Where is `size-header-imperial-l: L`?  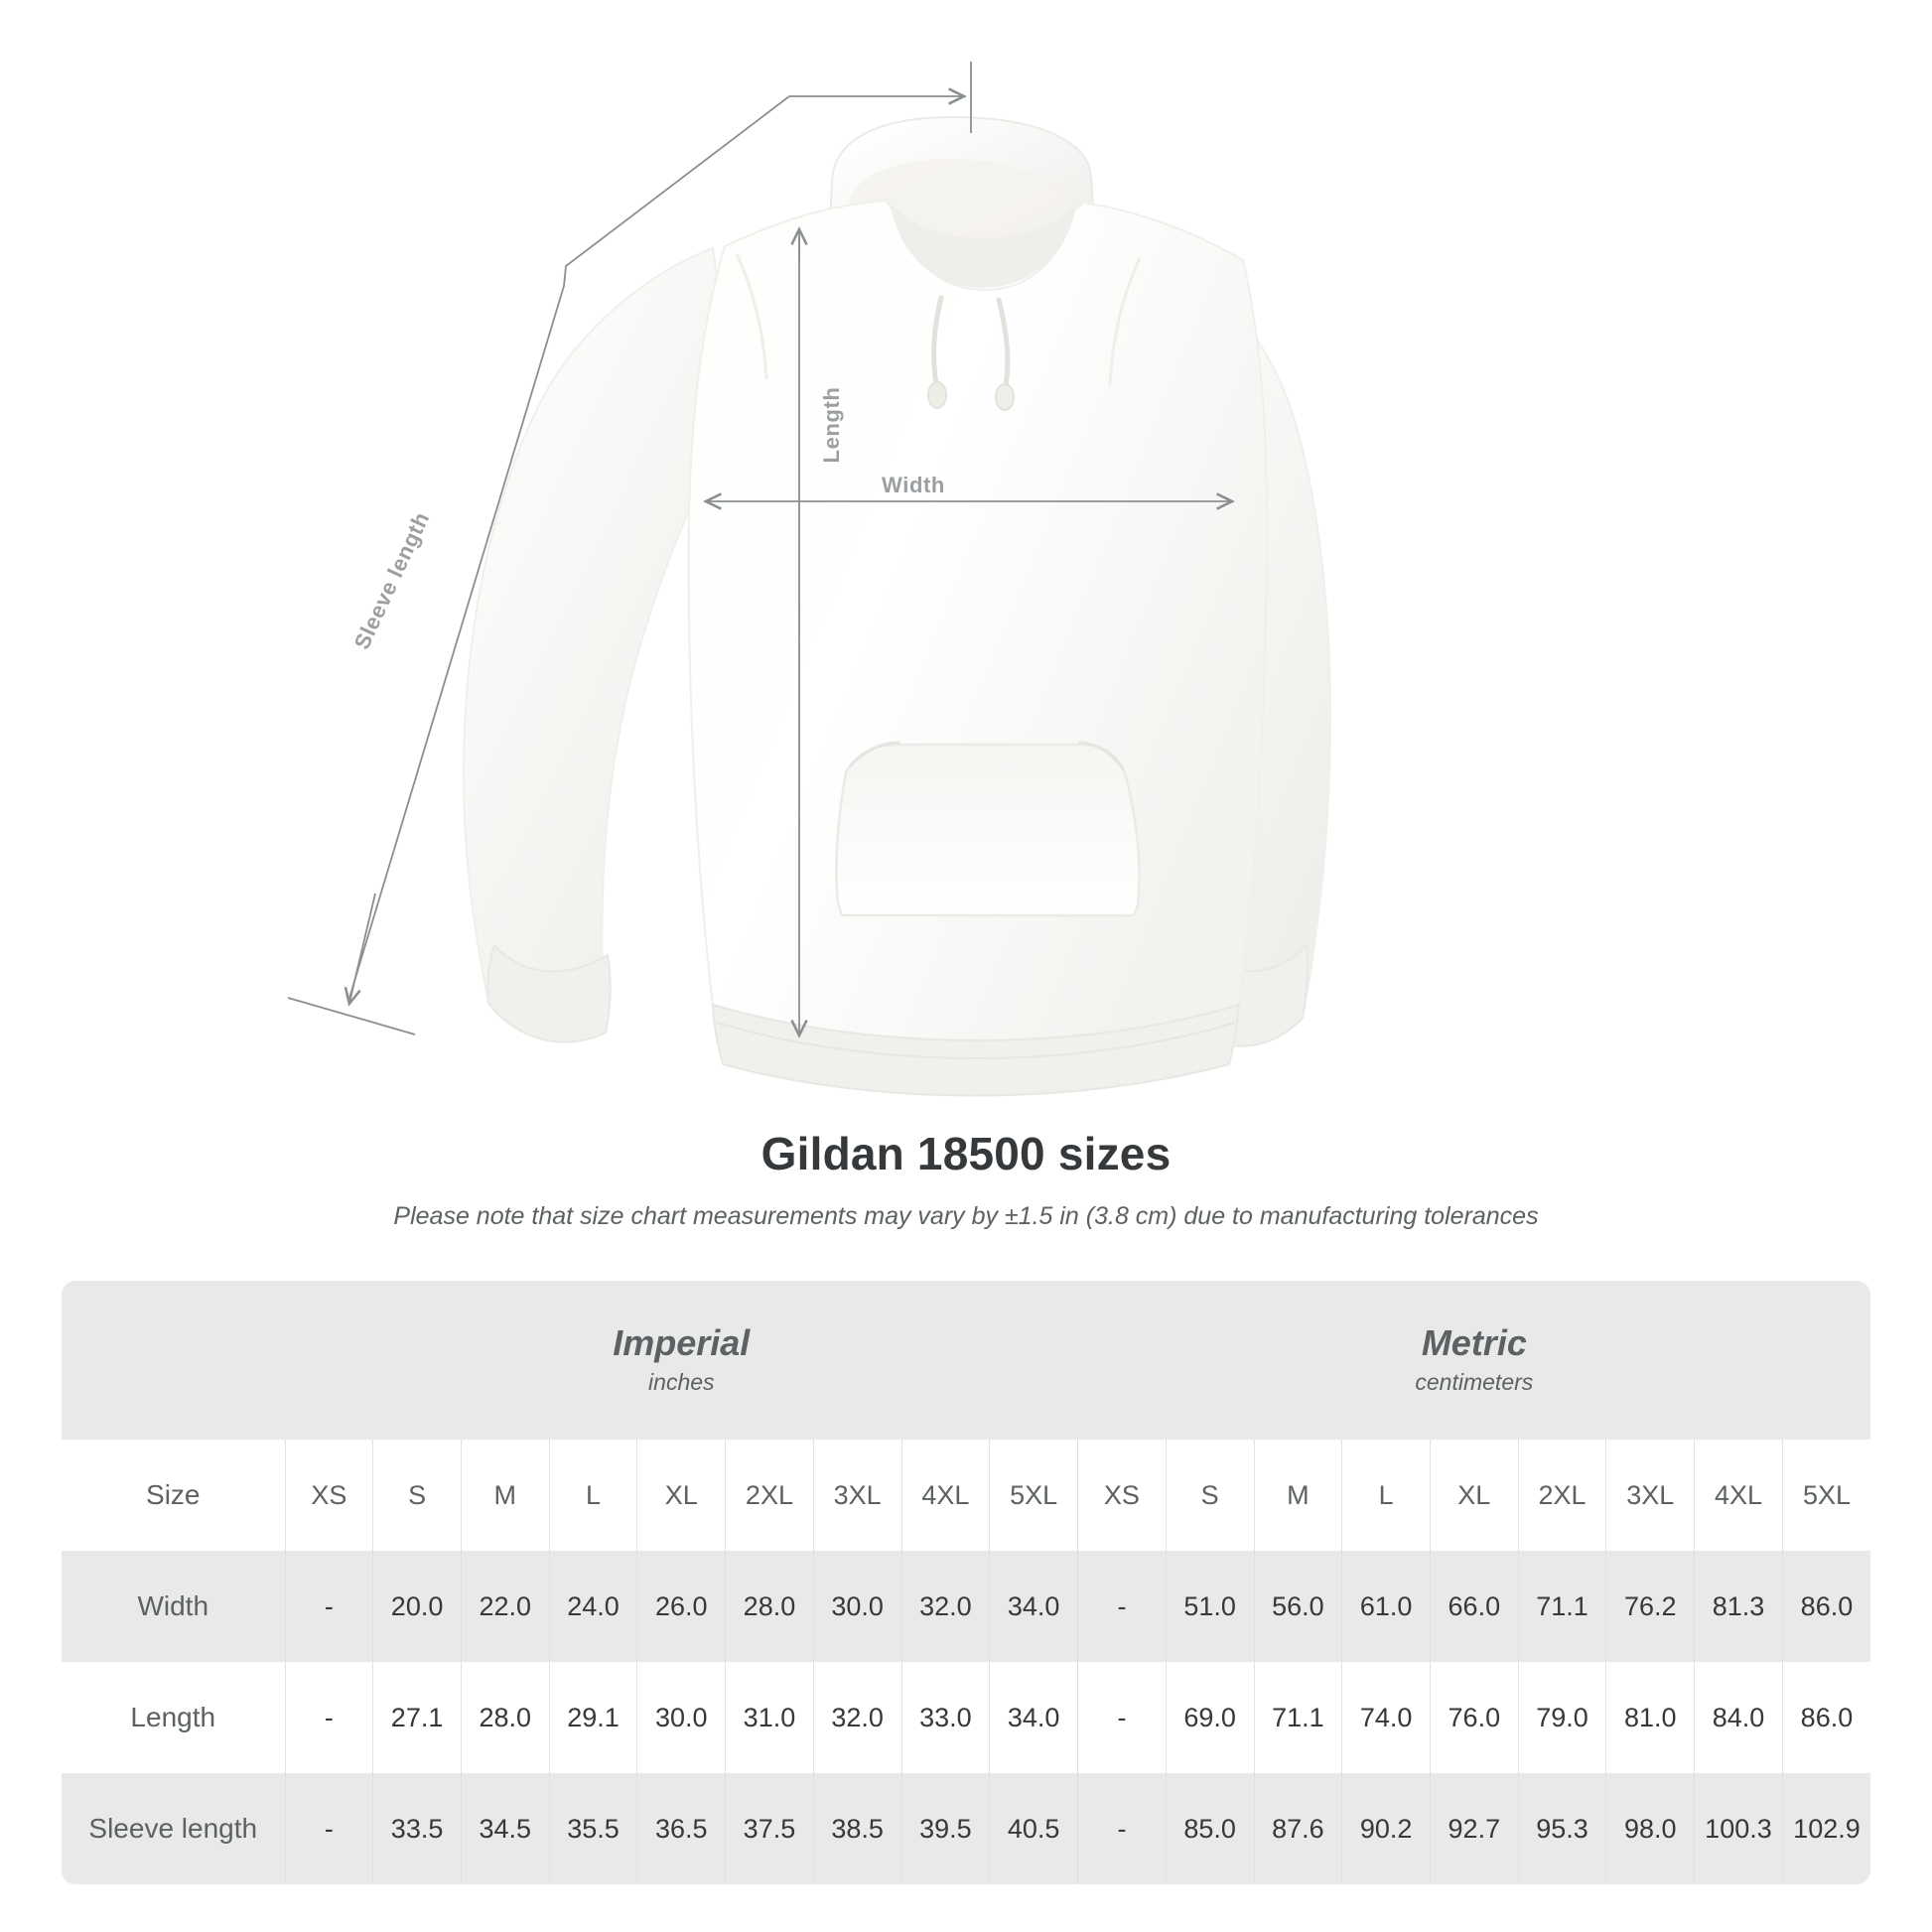 size-header-imperial-l: L is located at coordinates (593, 1496).